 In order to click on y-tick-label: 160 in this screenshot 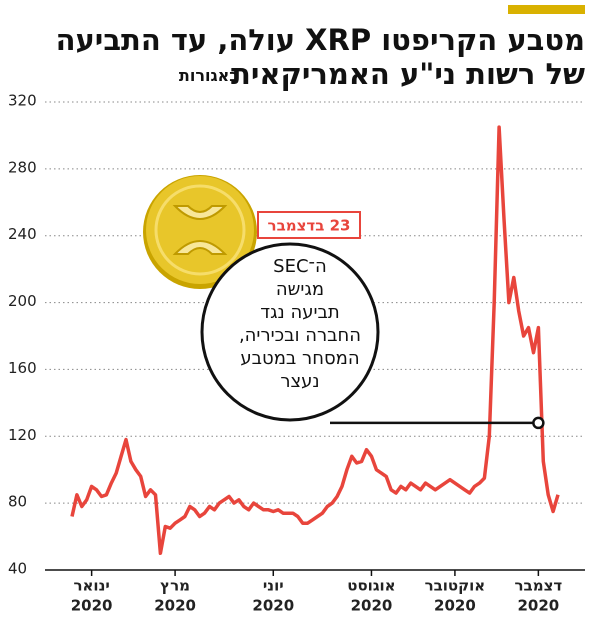, I will do `click(22, 368)`.